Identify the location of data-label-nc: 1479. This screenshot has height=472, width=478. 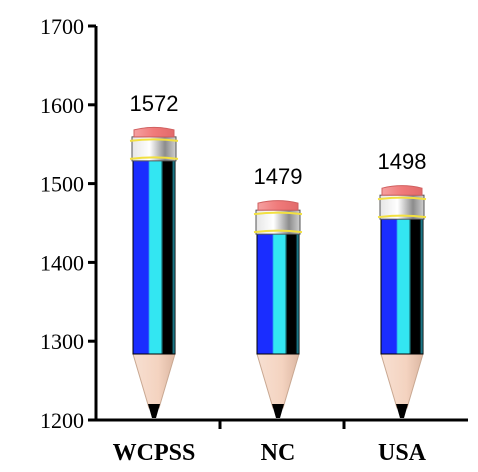
(278, 176).